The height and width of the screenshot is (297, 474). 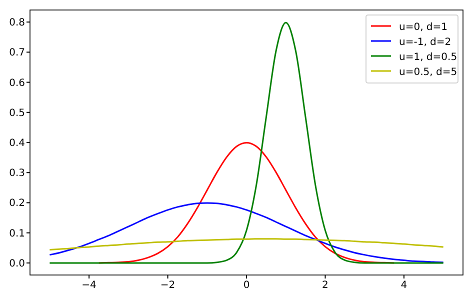 What do you see at coordinates (423, 27) in the screenshot?
I see `legend-label: u=0, d=1` at bounding box center [423, 27].